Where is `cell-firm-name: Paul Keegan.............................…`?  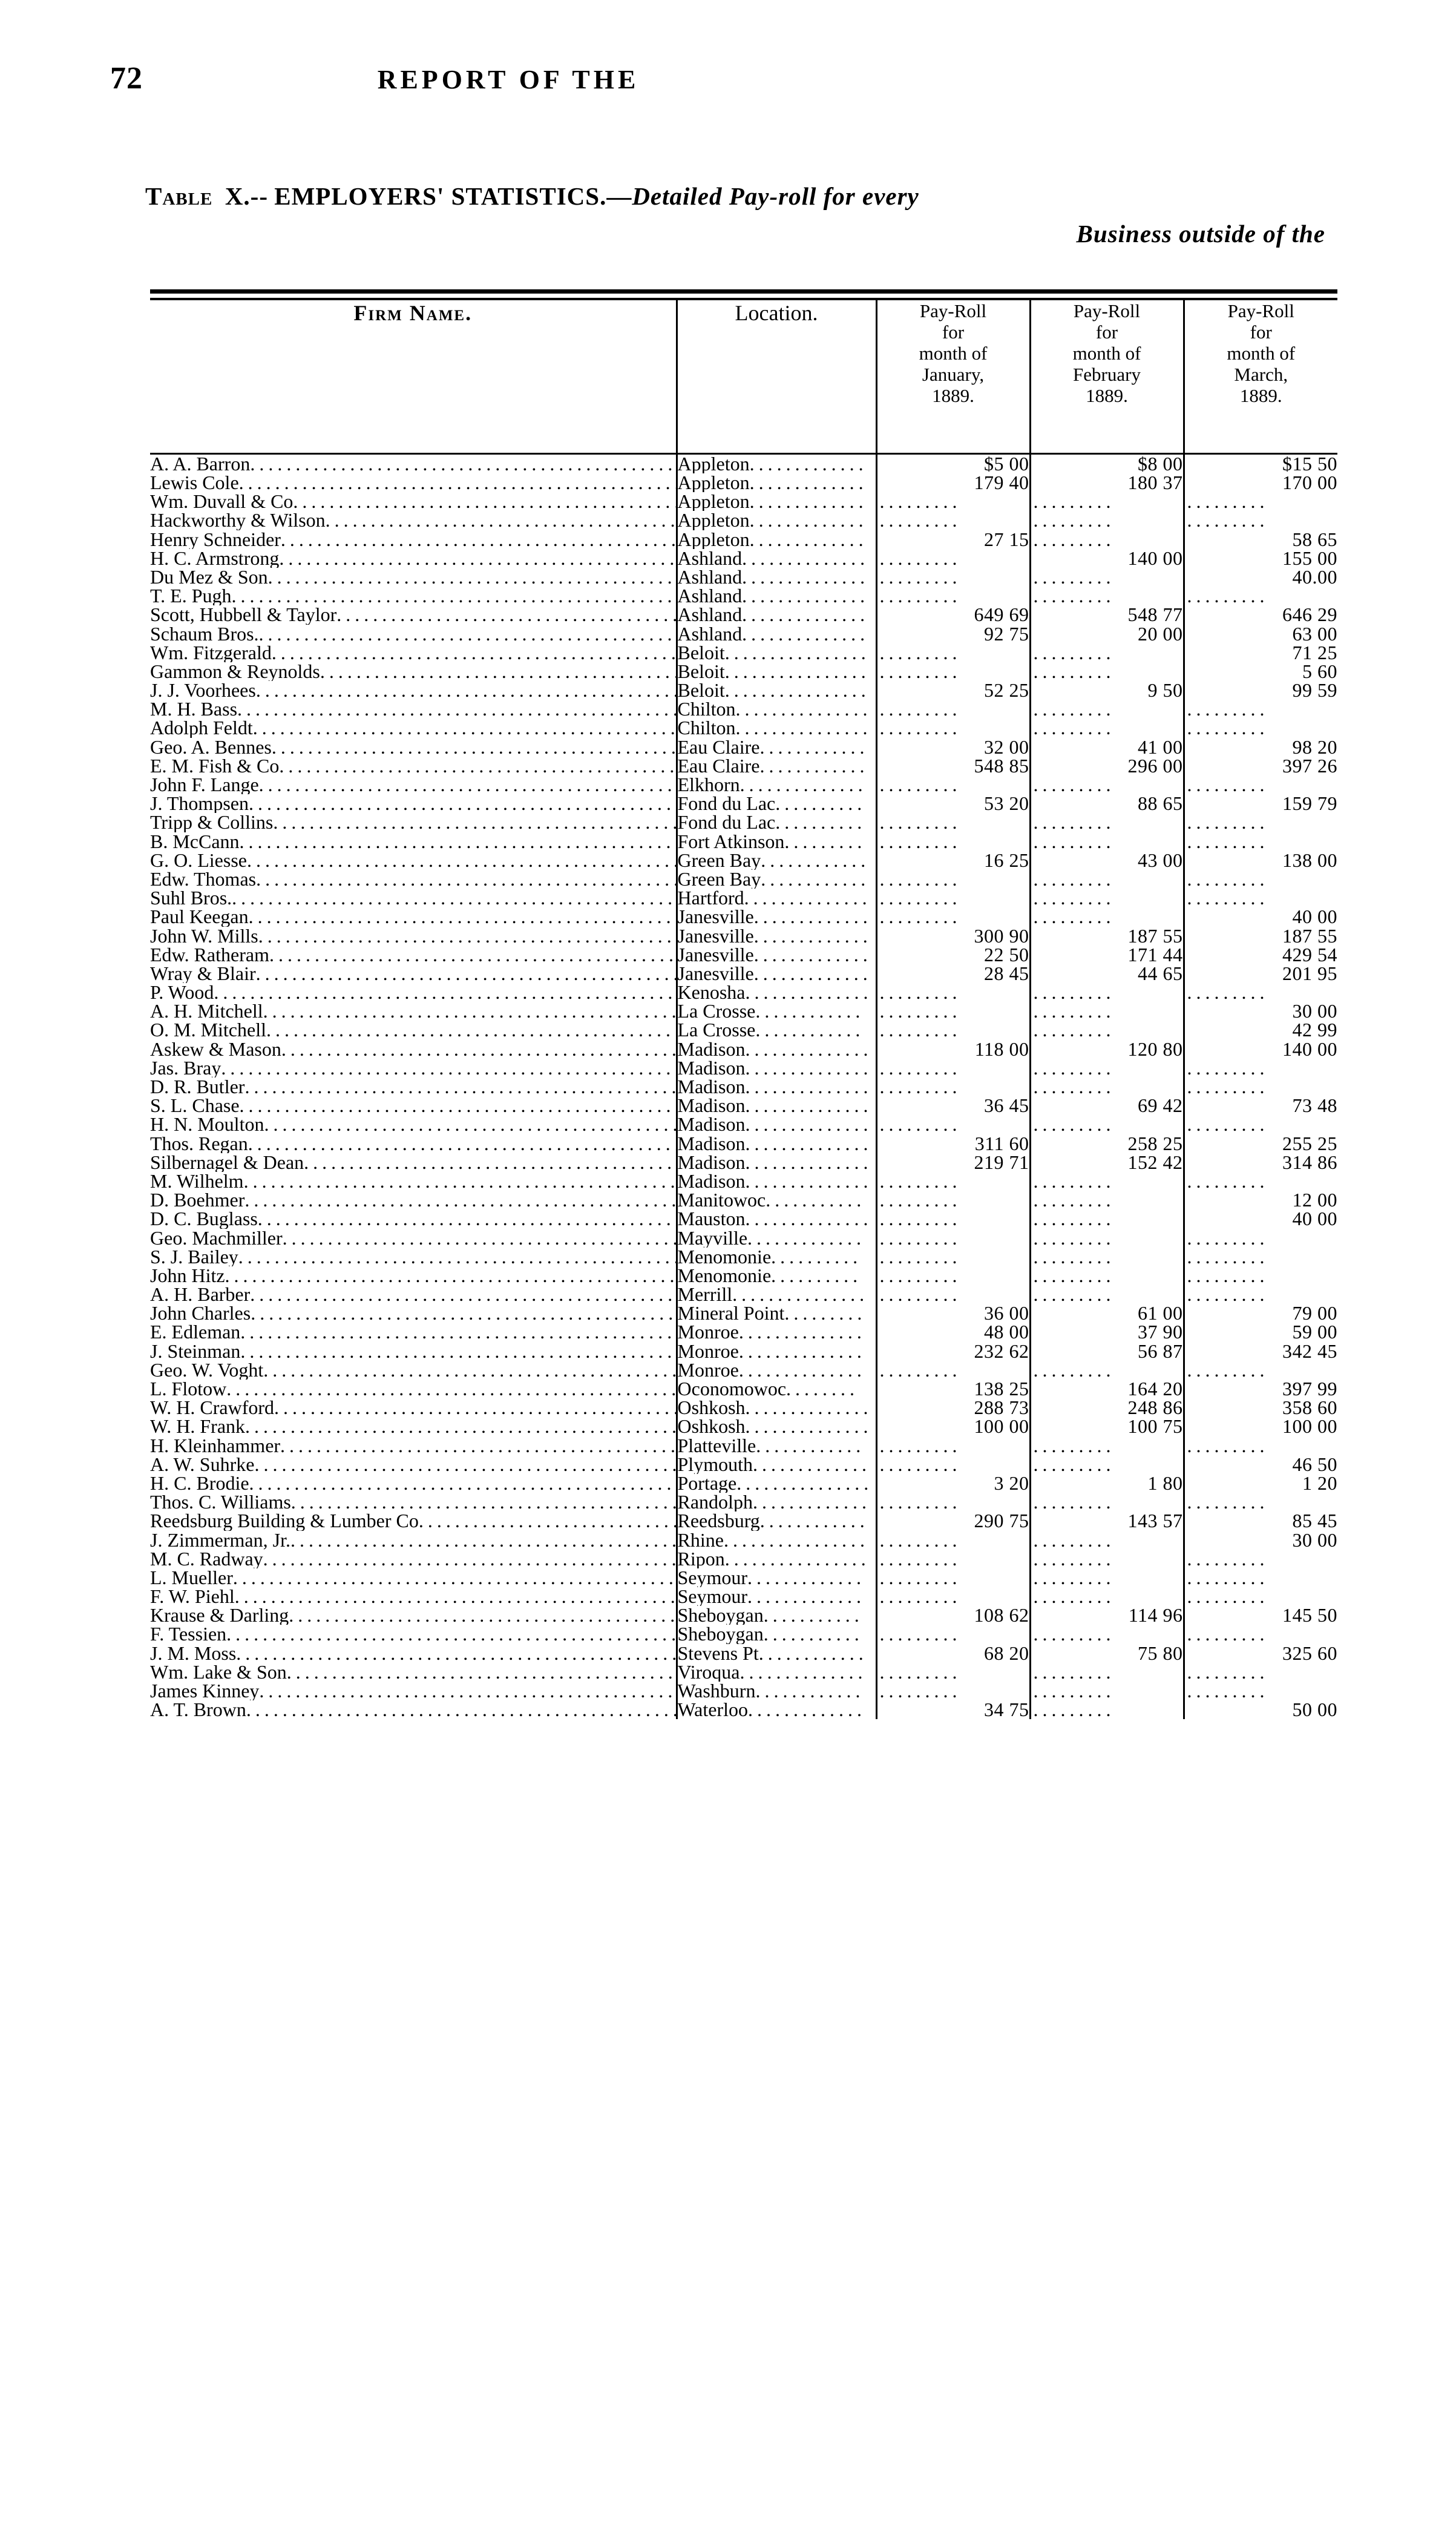
cell-firm-name: Paul Keegan.............................… is located at coordinates (413, 916).